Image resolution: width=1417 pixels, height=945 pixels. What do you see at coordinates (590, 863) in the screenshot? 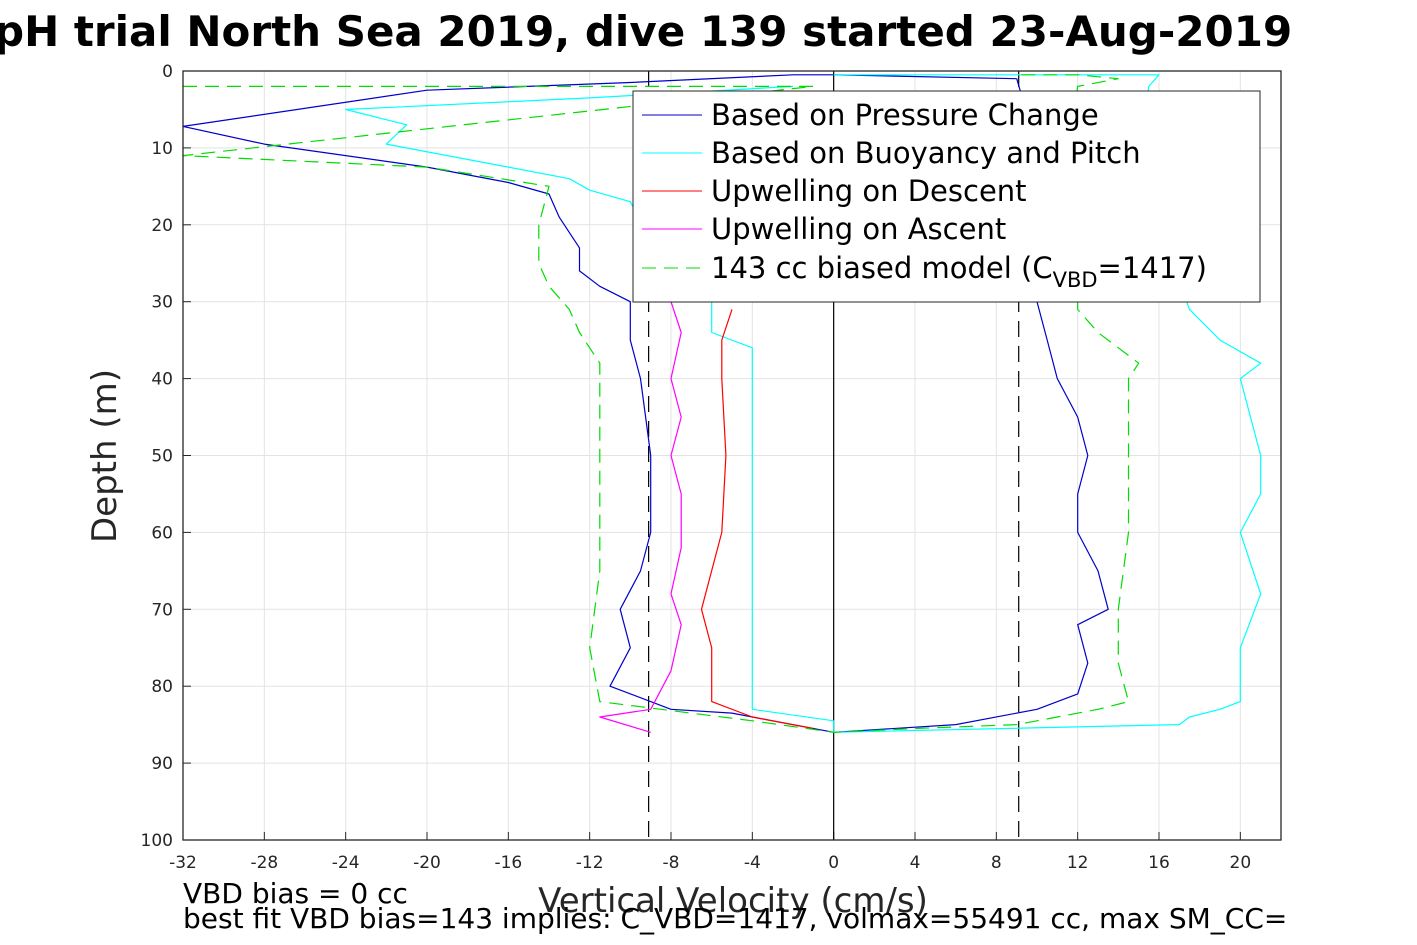
I see `x-tick-label: -12` at bounding box center [590, 863].